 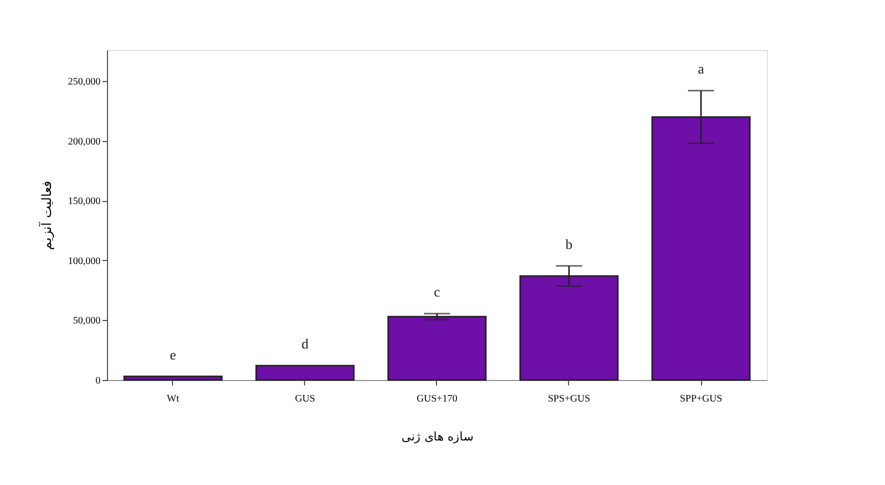 I want to click on y-axis-title: فعالیت آنزیم, so click(x=46, y=215).